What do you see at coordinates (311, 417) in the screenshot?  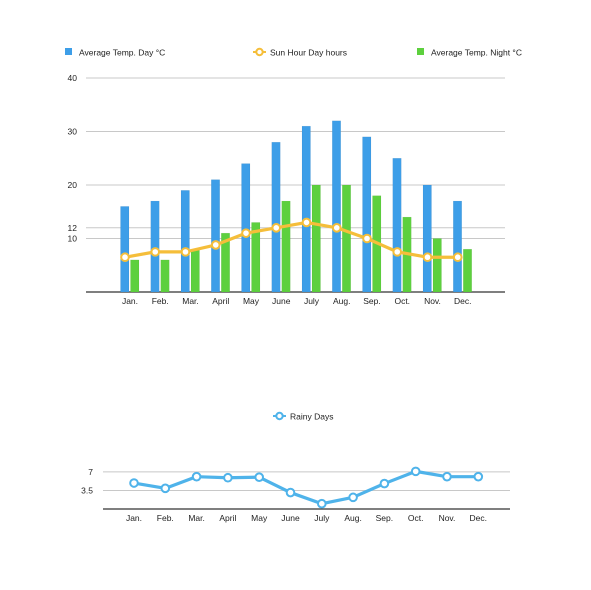 I see `legend-label: Rainy Days` at bounding box center [311, 417].